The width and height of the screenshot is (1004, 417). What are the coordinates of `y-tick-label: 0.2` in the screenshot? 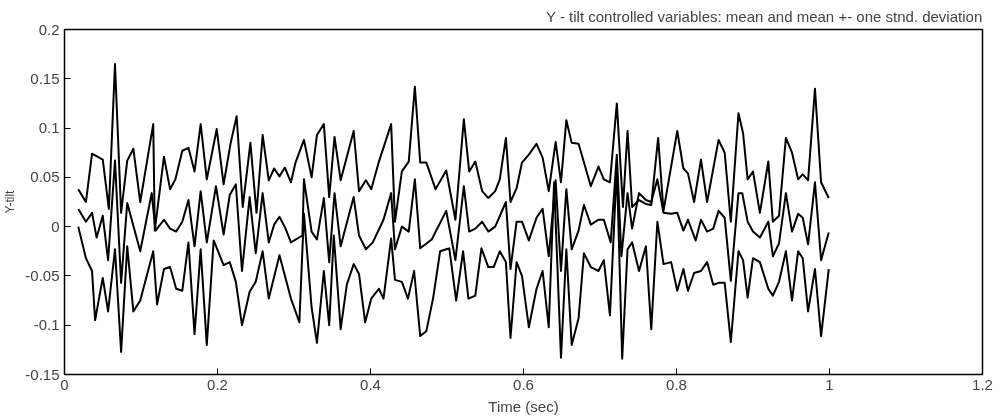 It's located at (49, 29).